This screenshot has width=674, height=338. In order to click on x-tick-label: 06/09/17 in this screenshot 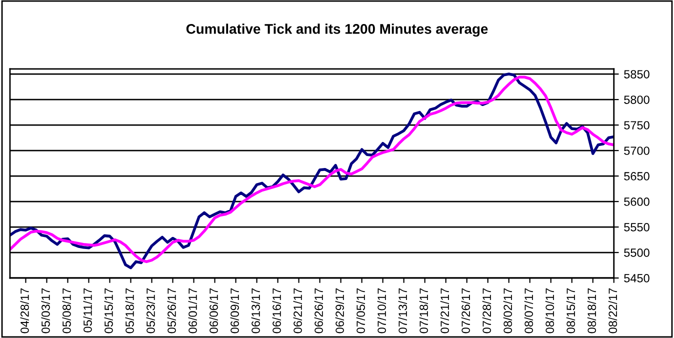, I will do `click(234, 311)`.